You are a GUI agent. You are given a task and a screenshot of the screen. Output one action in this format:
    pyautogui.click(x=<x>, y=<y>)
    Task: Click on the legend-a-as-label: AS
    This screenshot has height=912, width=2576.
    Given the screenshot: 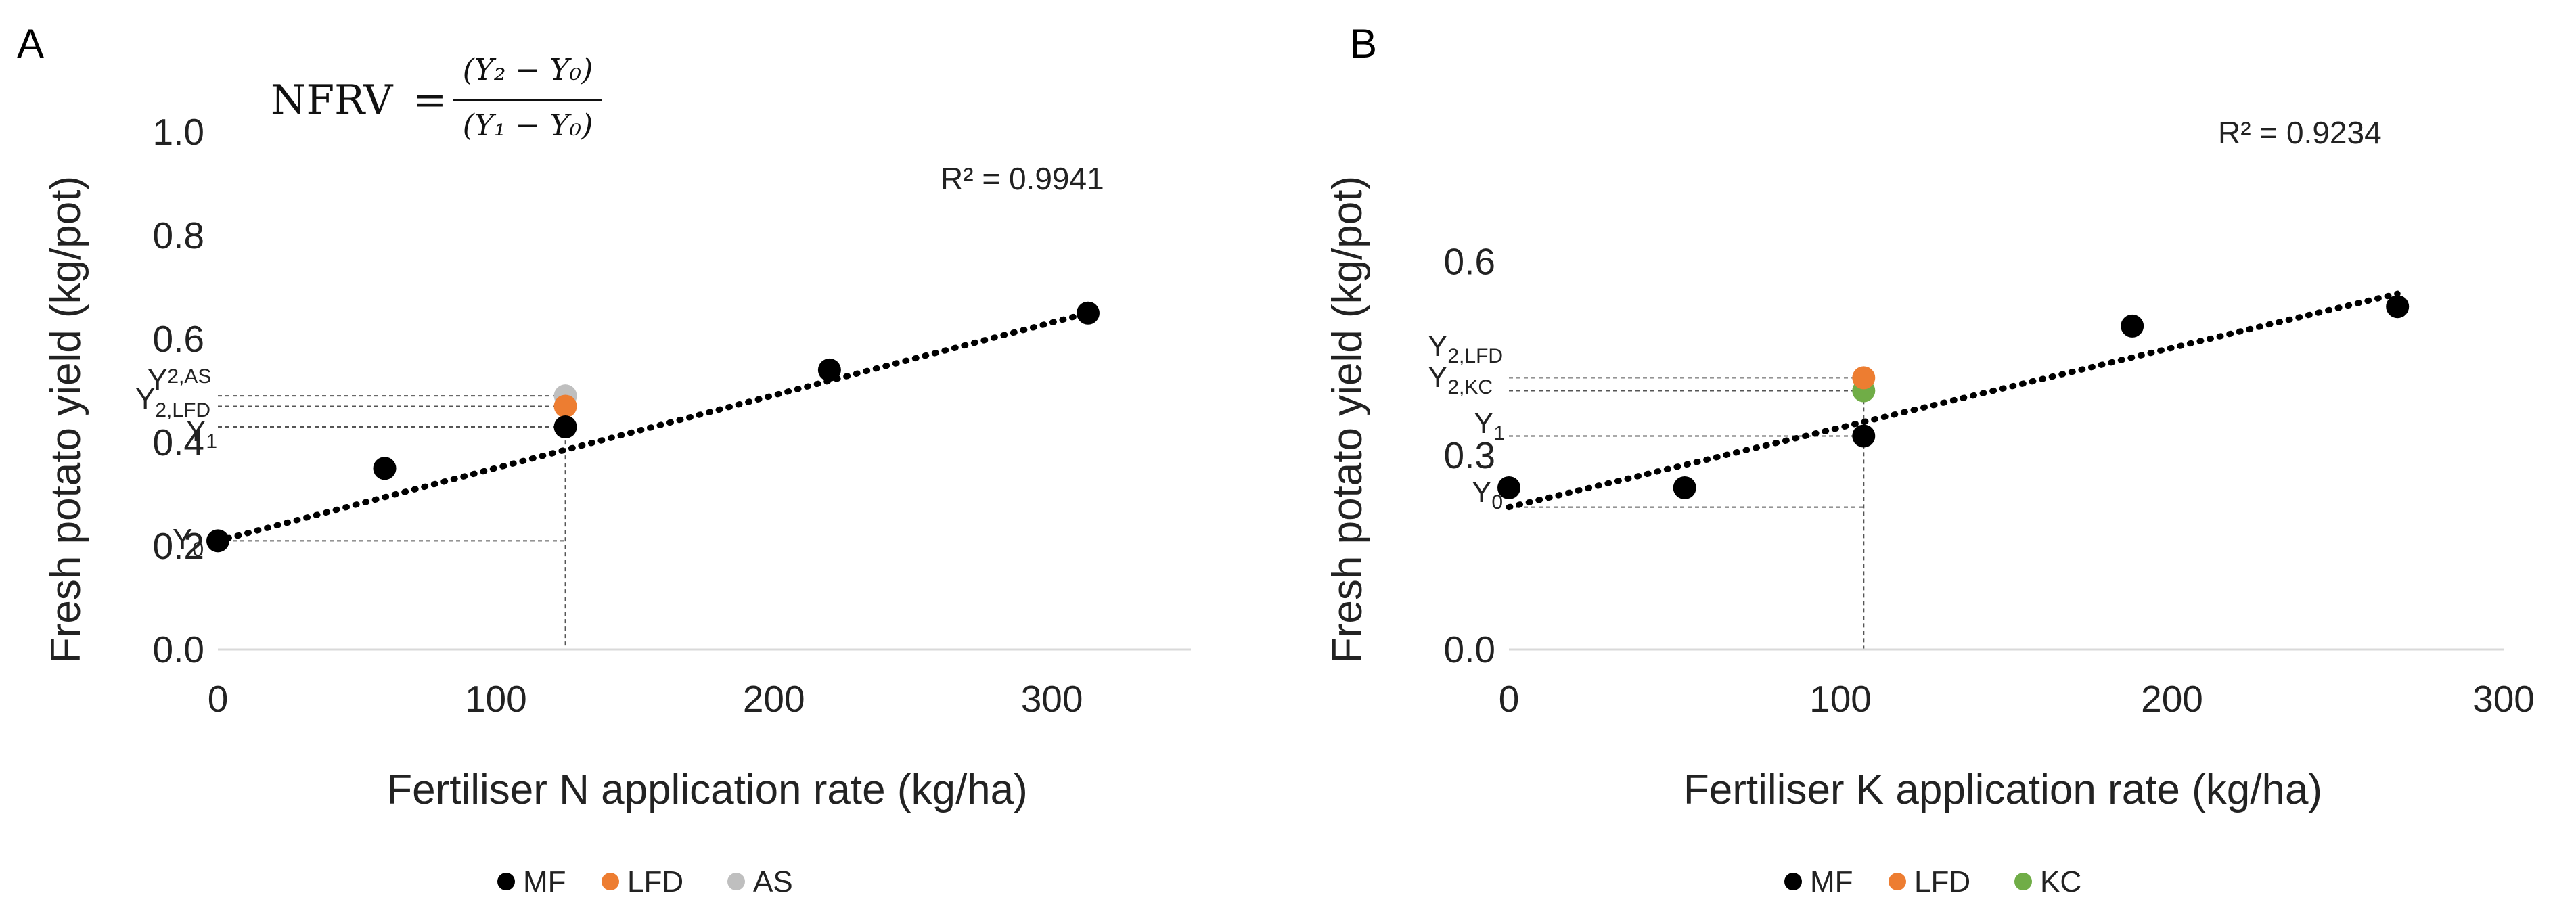 What is the action you would take?
    pyautogui.click(x=773, y=882)
    